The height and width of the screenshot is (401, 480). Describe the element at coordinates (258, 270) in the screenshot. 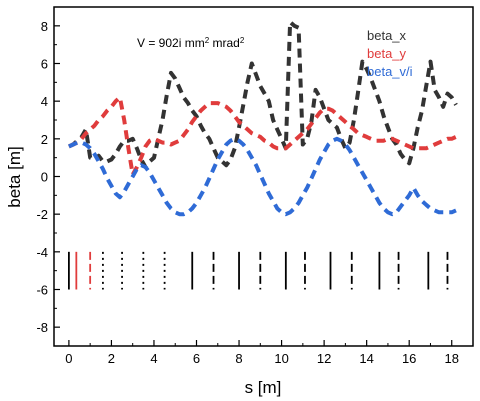

I see `lattice-elements` at that location.